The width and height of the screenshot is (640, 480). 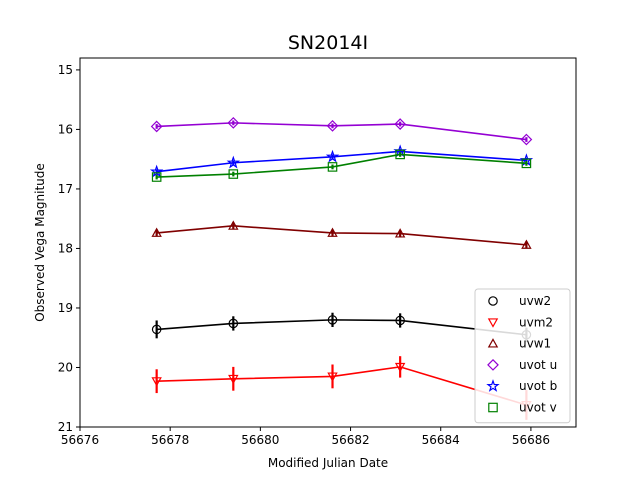 What do you see at coordinates (260, 440) in the screenshot?
I see `x-tick-label: 56680` at bounding box center [260, 440].